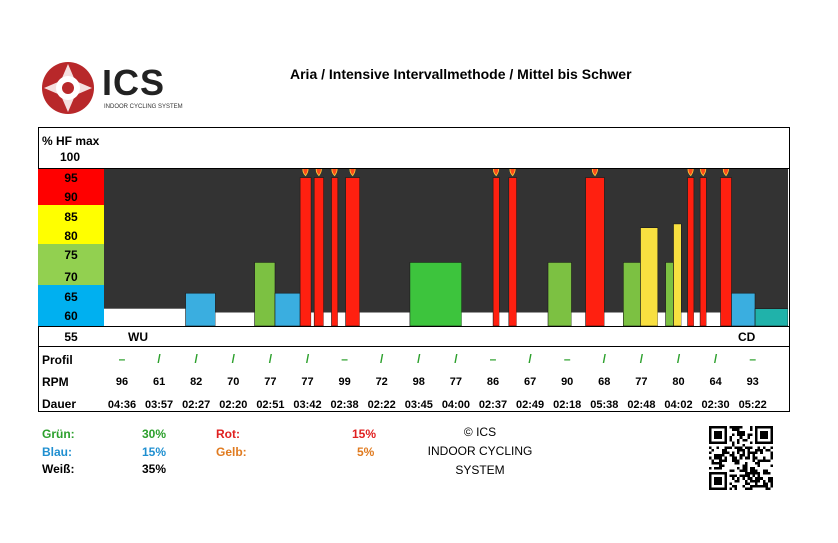  Describe the element at coordinates (58, 434) in the screenshot. I see `legend-gruen-label: Grün:` at that location.